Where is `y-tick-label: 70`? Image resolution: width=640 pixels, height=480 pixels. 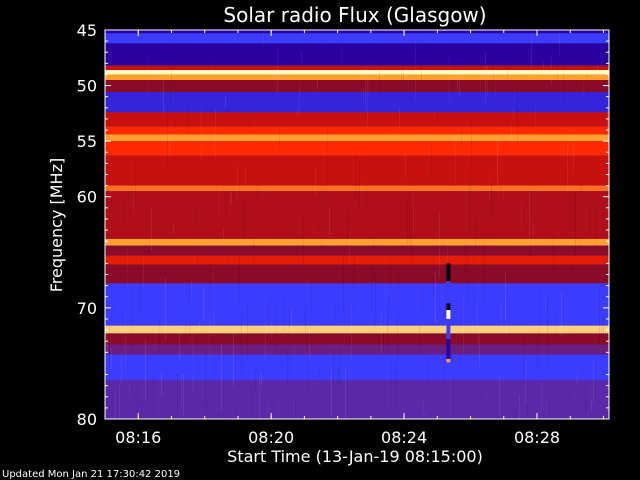 y-tick-label: 70 is located at coordinates (87, 308).